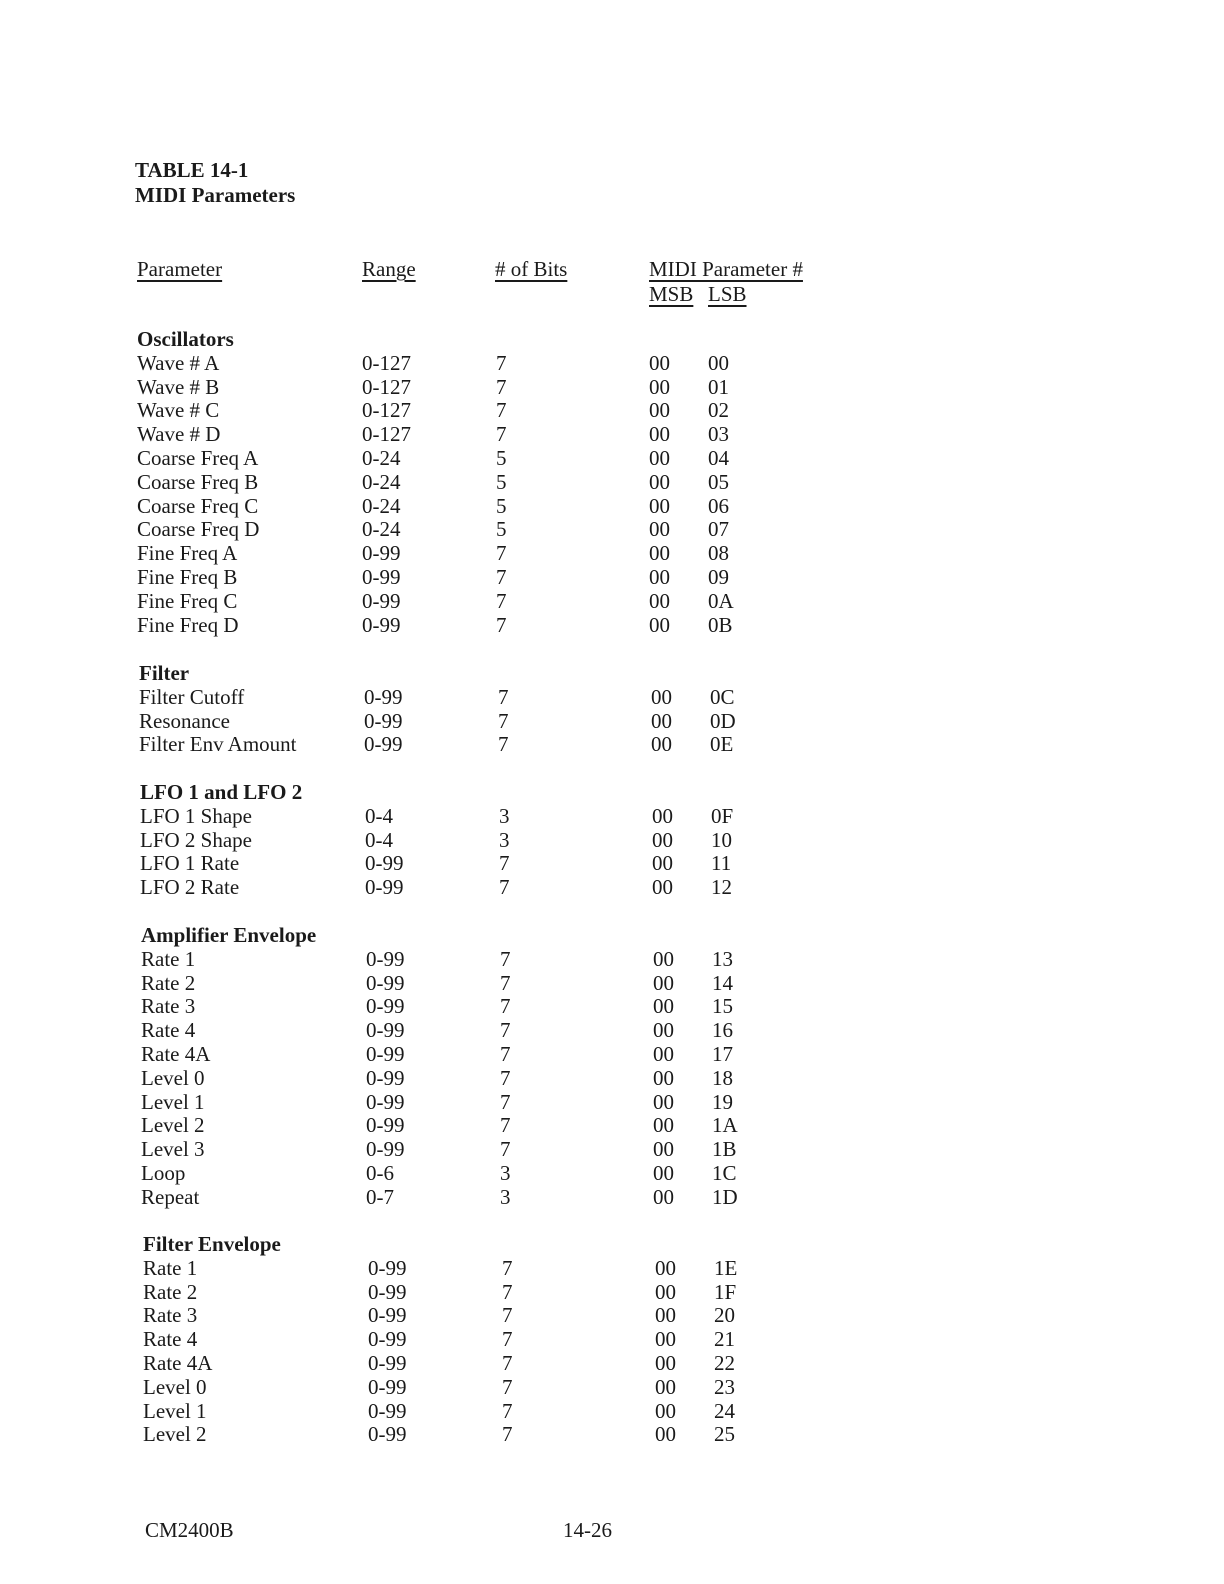 The image size is (1224, 1584). Describe the element at coordinates (724, 1386) in the screenshot. I see `cell-lsb: 23` at that location.